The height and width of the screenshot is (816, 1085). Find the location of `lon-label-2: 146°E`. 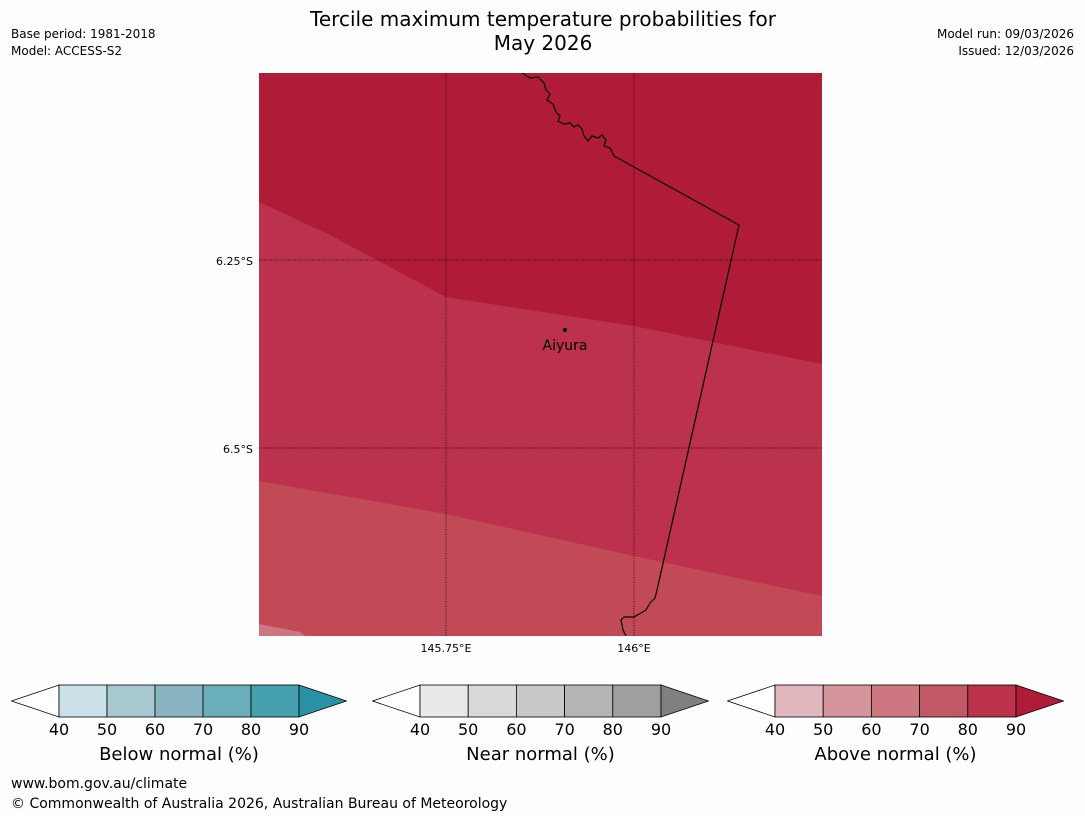

lon-label-2: 146°E is located at coordinates (633, 648).